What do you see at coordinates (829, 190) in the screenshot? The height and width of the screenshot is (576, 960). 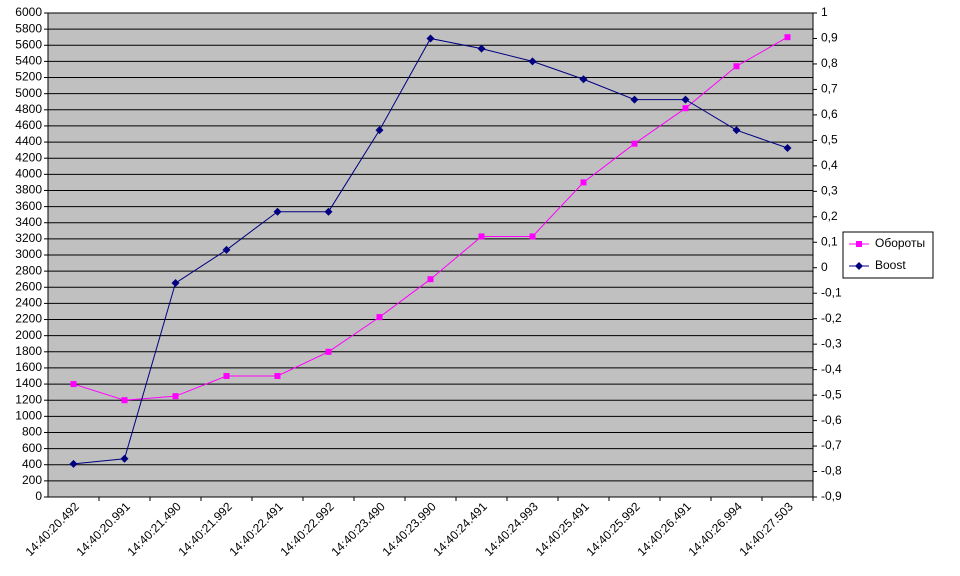 I see `y2-tick-label: 0,3` at bounding box center [829, 190].